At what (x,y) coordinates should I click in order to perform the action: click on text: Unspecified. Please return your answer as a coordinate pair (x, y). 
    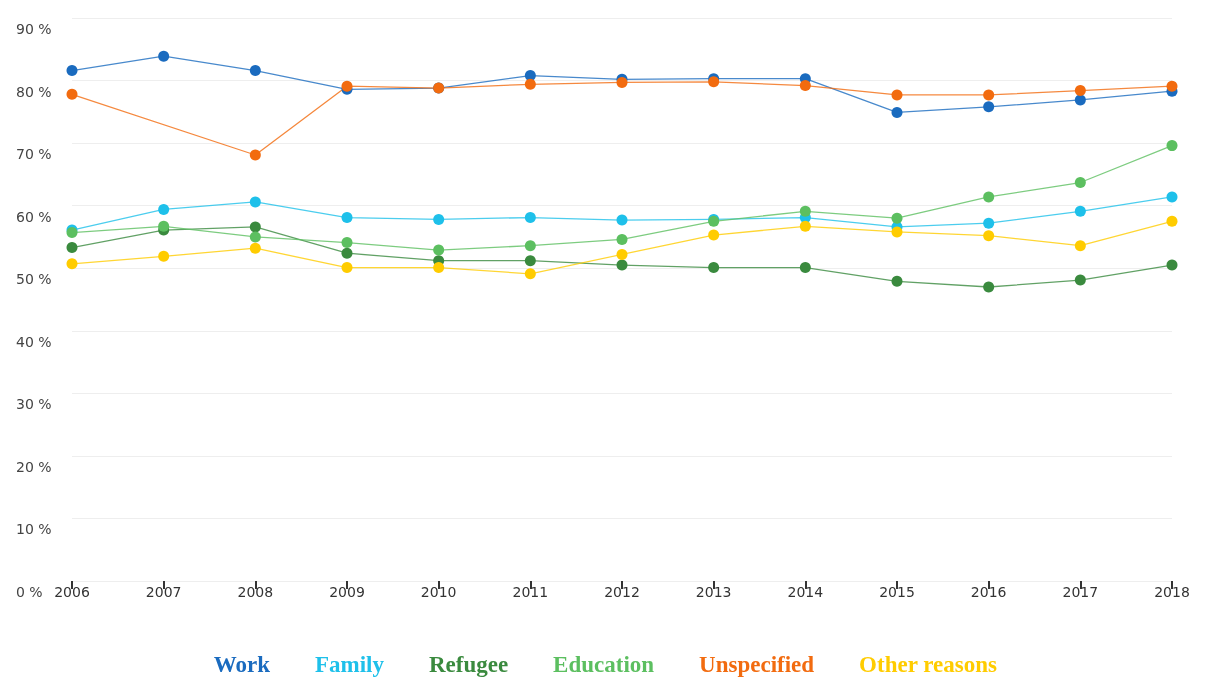
    Looking at the image, I should click on (757, 664).